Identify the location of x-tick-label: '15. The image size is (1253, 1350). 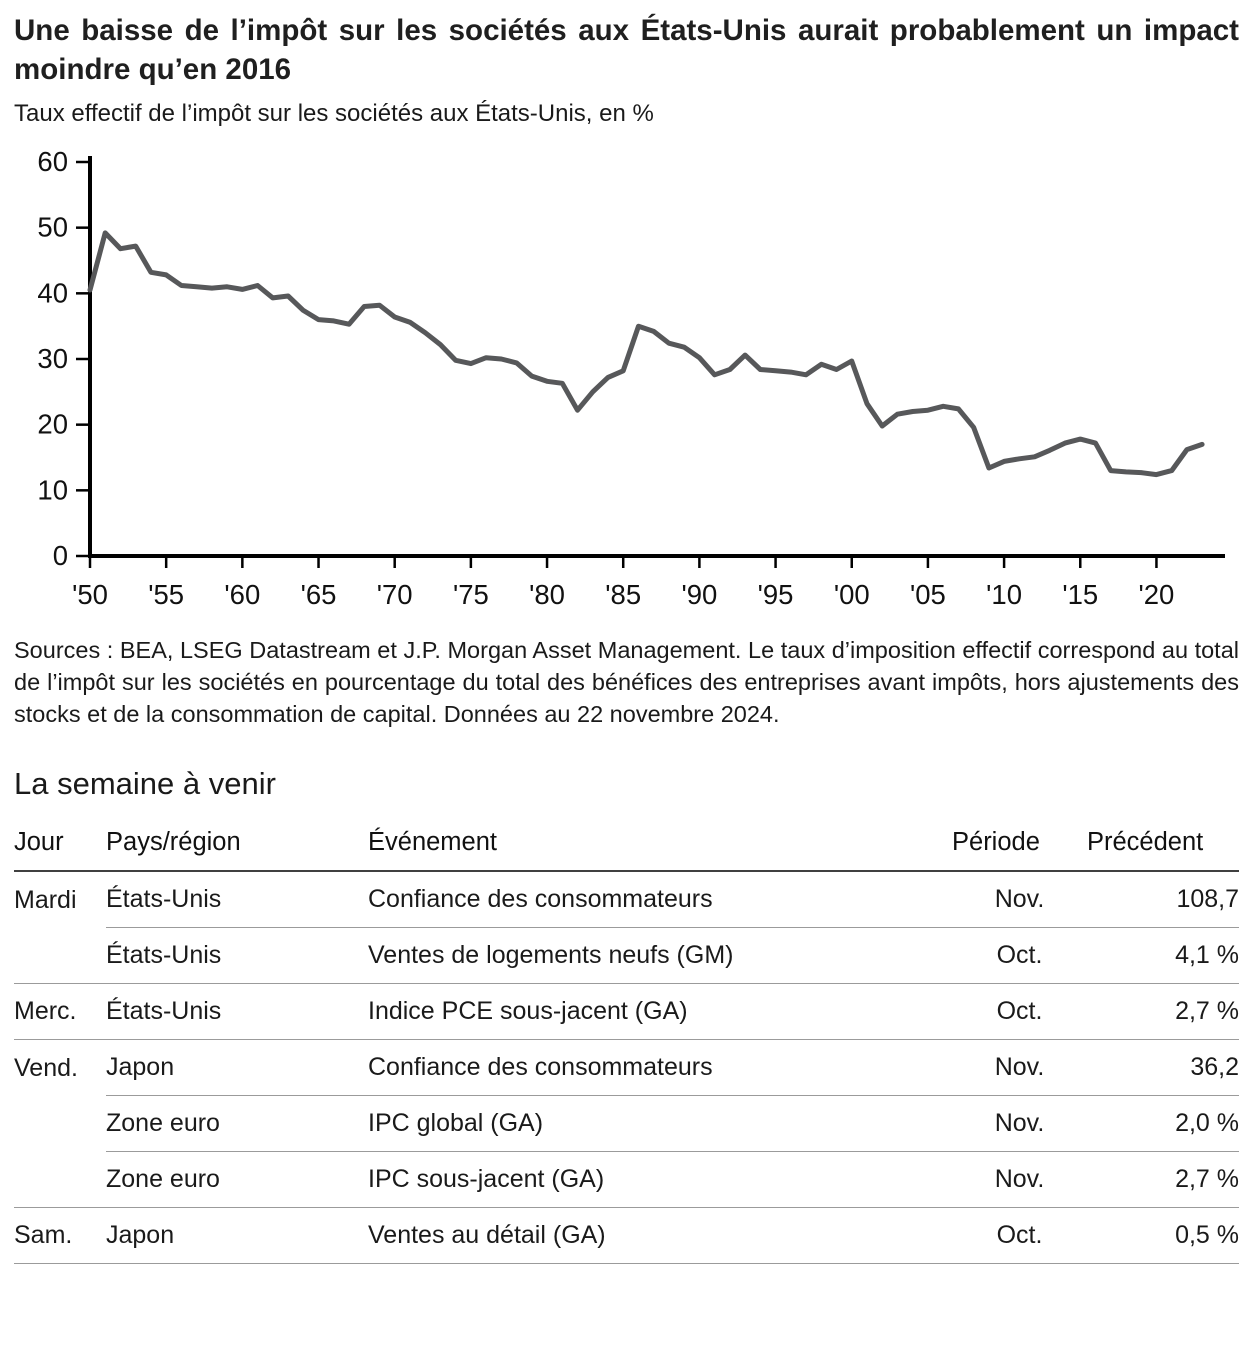
(1080, 594).